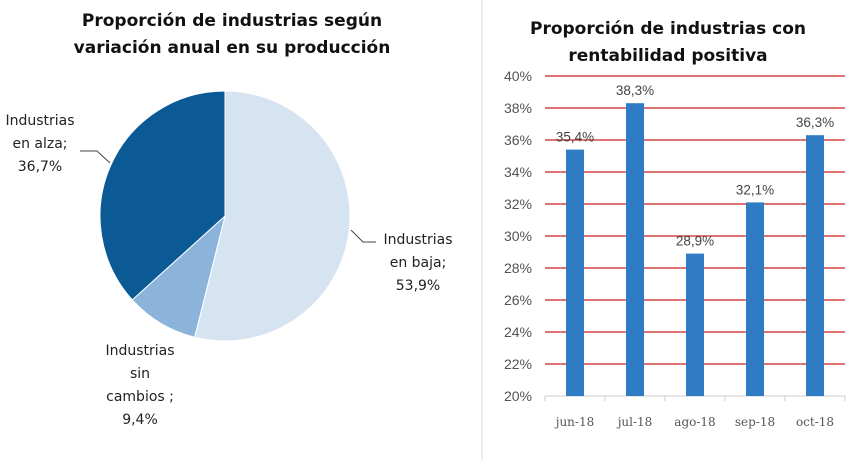 The height and width of the screenshot is (460, 860). What do you see at coordinates (232, 21) in the screenshot?
I see `pie-title-line: Proporción de industrias según` at bounding box center [232, 21].